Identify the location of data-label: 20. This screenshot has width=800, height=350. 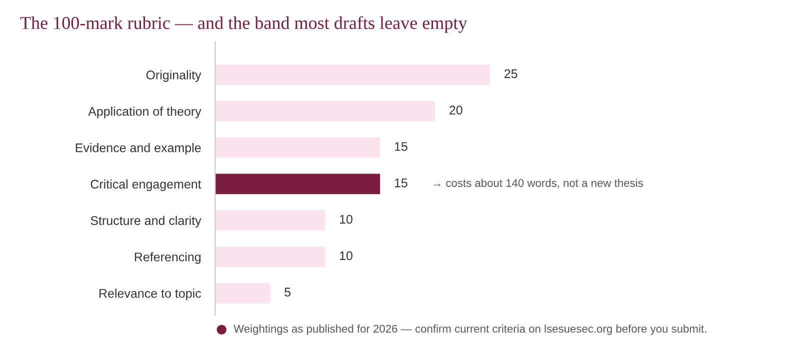
(456, 110).